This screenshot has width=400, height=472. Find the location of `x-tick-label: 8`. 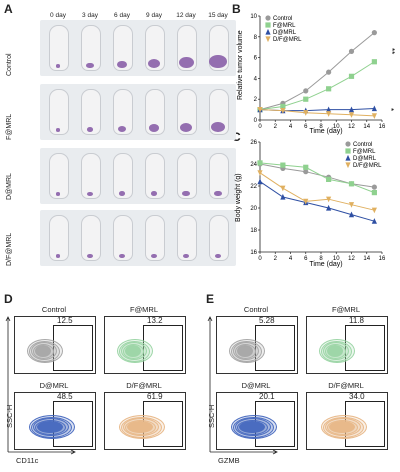

x-tick-label: 8 is located at coordinates (321, 127).